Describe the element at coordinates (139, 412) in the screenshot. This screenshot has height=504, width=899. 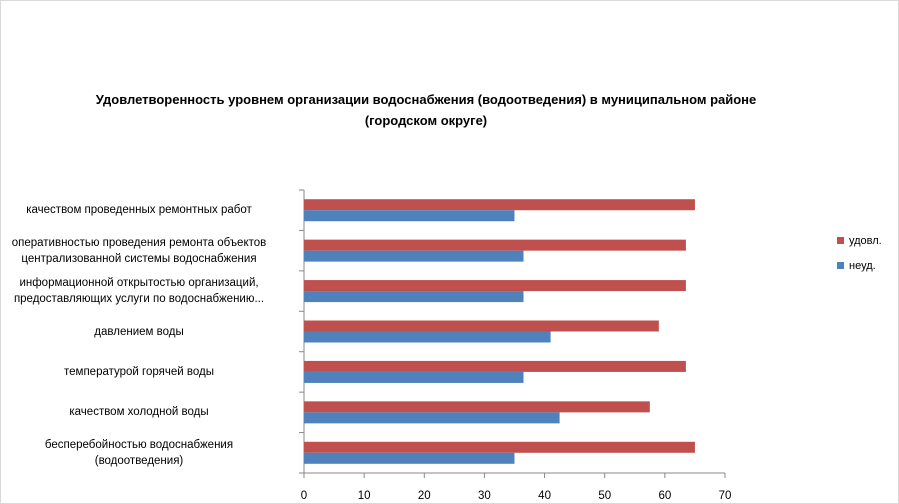
I see `category-label-line: качеством холодной воды` at that location.